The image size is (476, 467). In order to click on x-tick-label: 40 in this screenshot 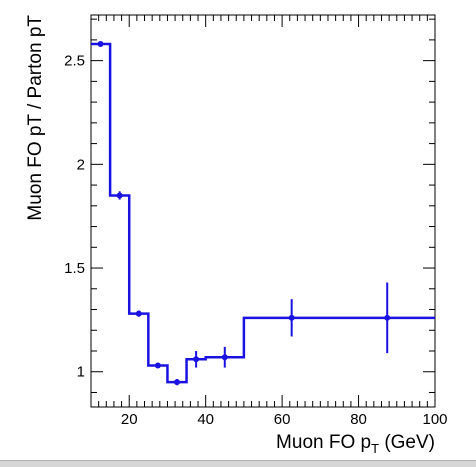, I will do `click(205, 419)`.